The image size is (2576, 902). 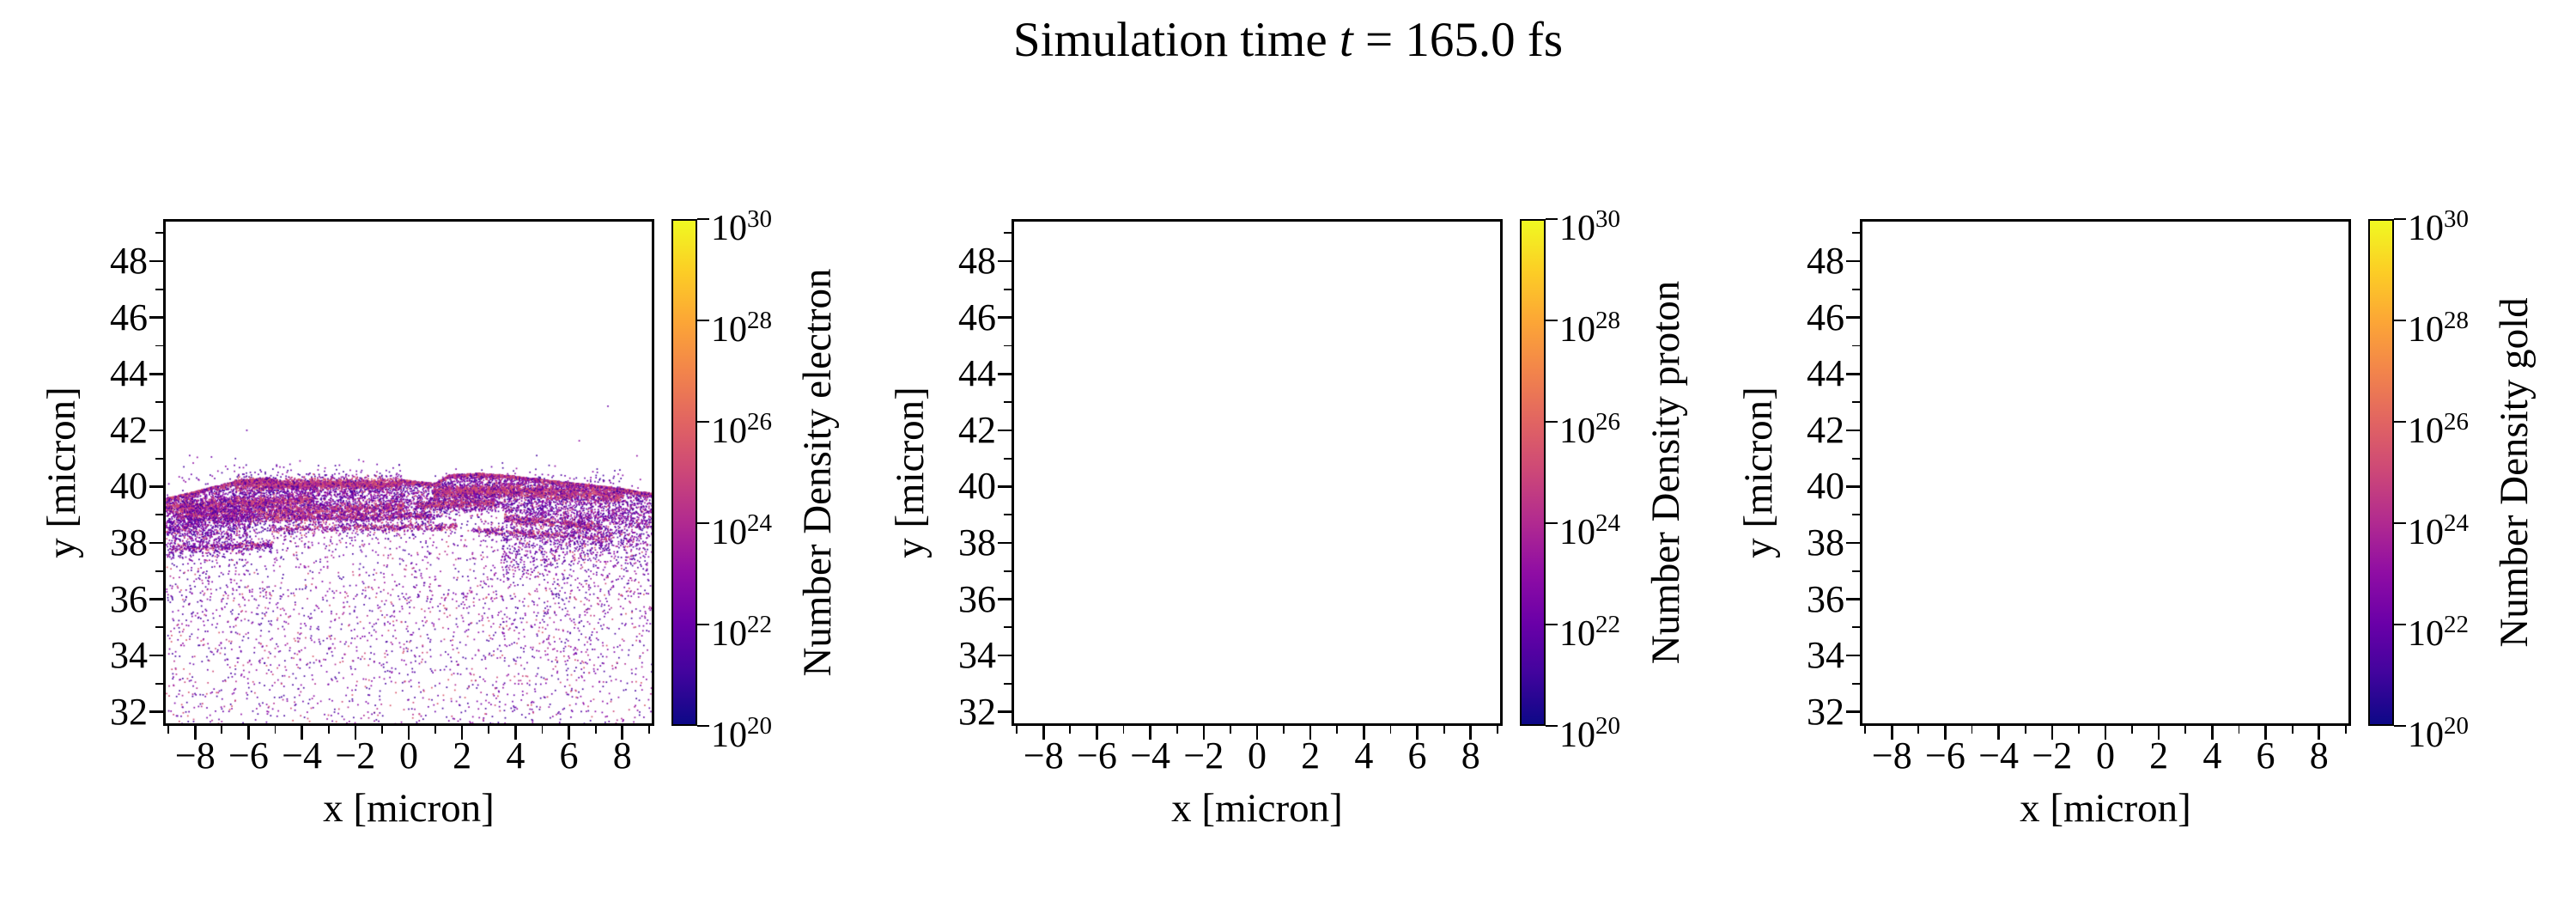 I want to click on title-suffix: = 165.0 fs, so click(x=1458, y=40).